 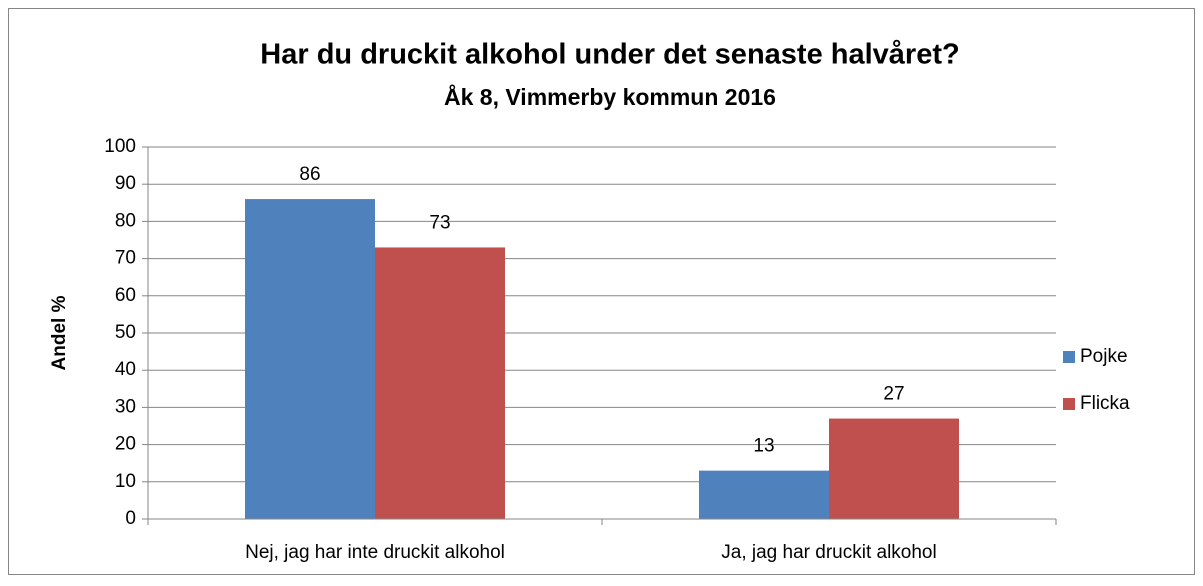 What do you see at coordinates (125, 332) in the screenshot?
I see `y-tick-label: 50` at bounding box center [125, 332].